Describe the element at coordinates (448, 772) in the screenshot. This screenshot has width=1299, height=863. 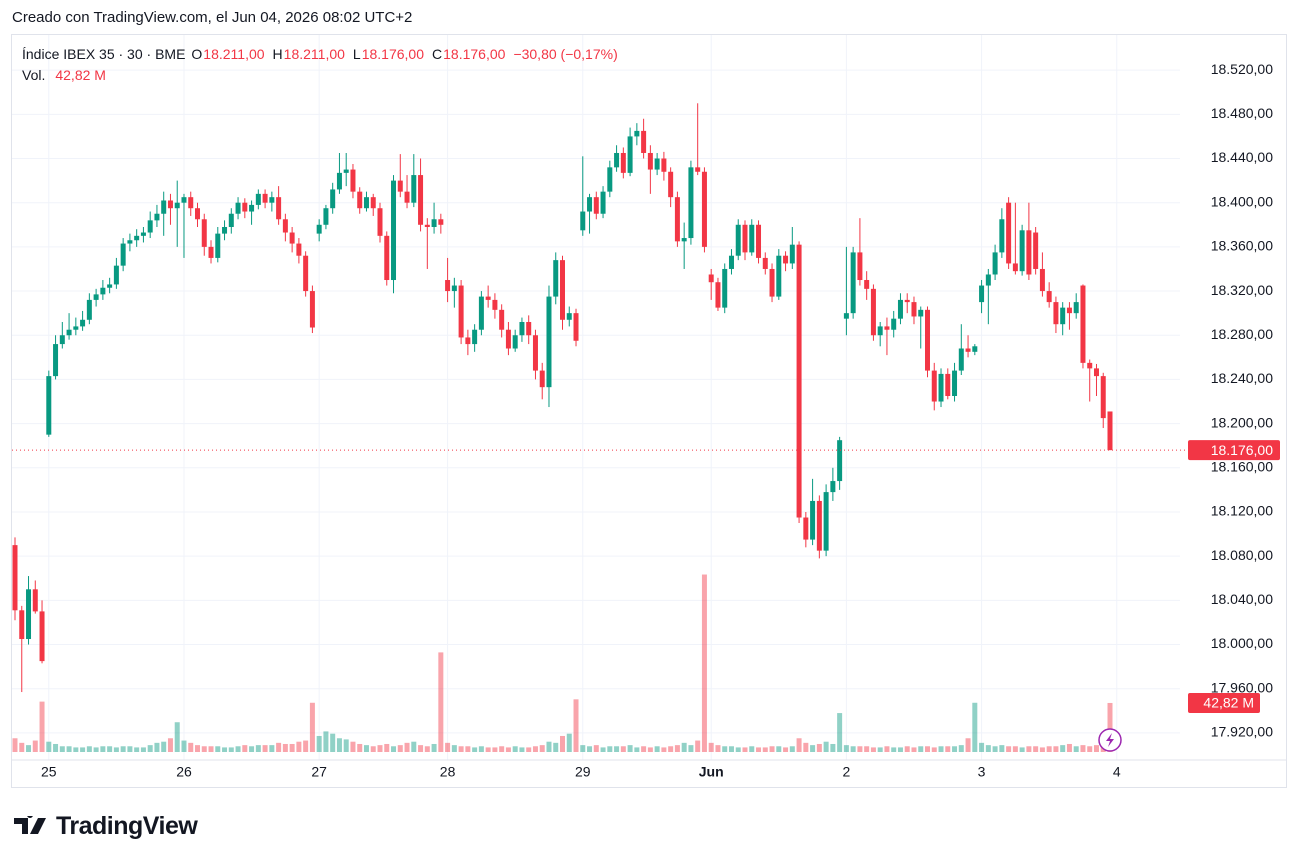
I see `x-tick-label: 28` at that location.